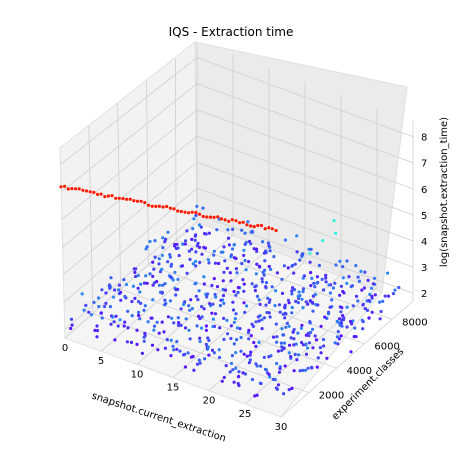  I want to click on x-tick-label: 10, so click(137, 374).